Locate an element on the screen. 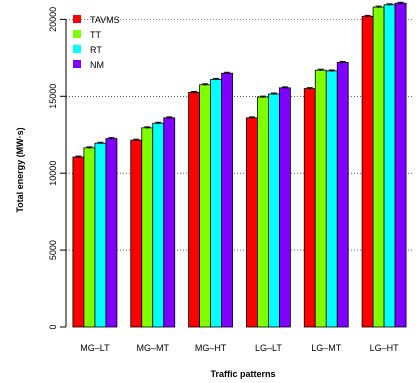 The width and height of the screenshot is (419, 383). x-axis-title: Traffic patterns is located at coordinates (242, 374).